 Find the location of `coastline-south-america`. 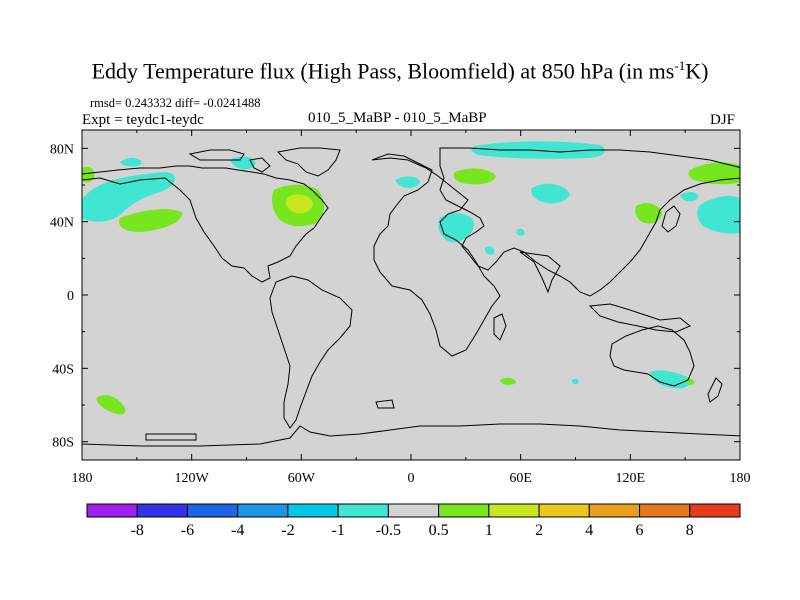

coastline-south-america is located at coordinates (311, 352).